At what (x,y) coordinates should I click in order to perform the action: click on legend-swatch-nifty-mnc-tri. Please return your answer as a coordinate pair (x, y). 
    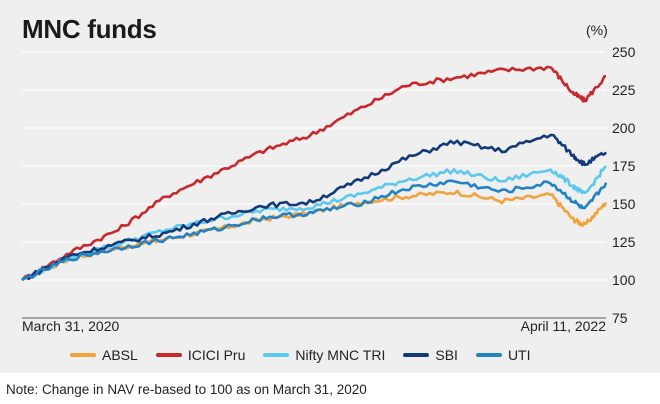
    Looking at the image, I should click on (276, 355).